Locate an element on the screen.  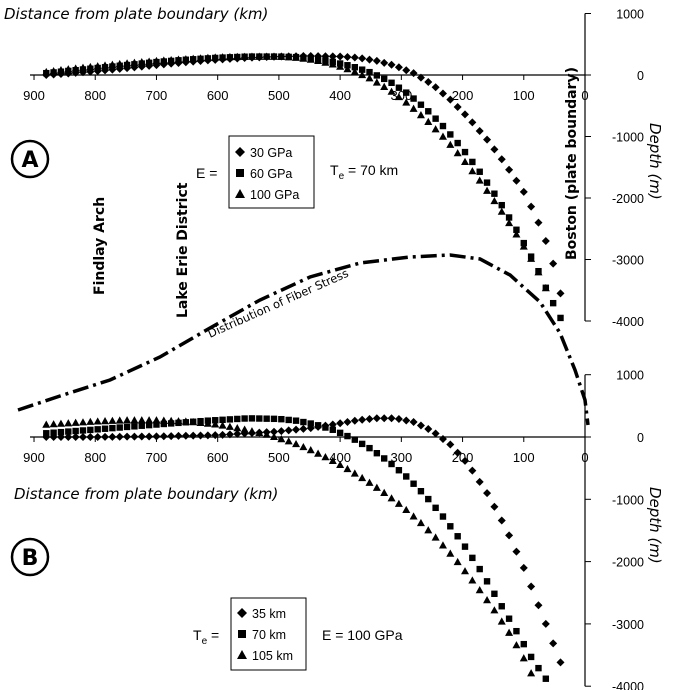
legend-label: 35 km is located at coordinates (269, 614).